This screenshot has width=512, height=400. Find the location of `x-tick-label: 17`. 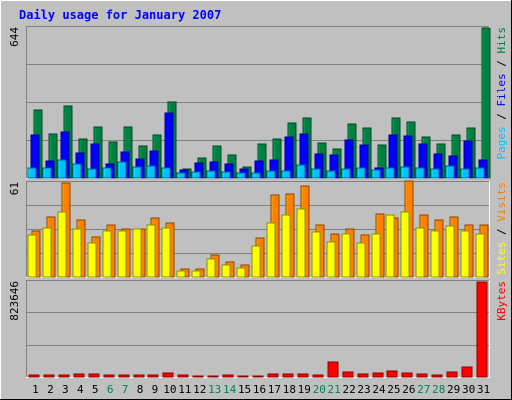

x-tick-label: 17 is located at coordinates (274, 389).